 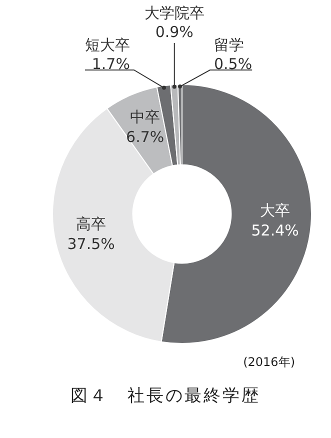 I want to click on data-label: 6.7%, so click(x=145, y=137).